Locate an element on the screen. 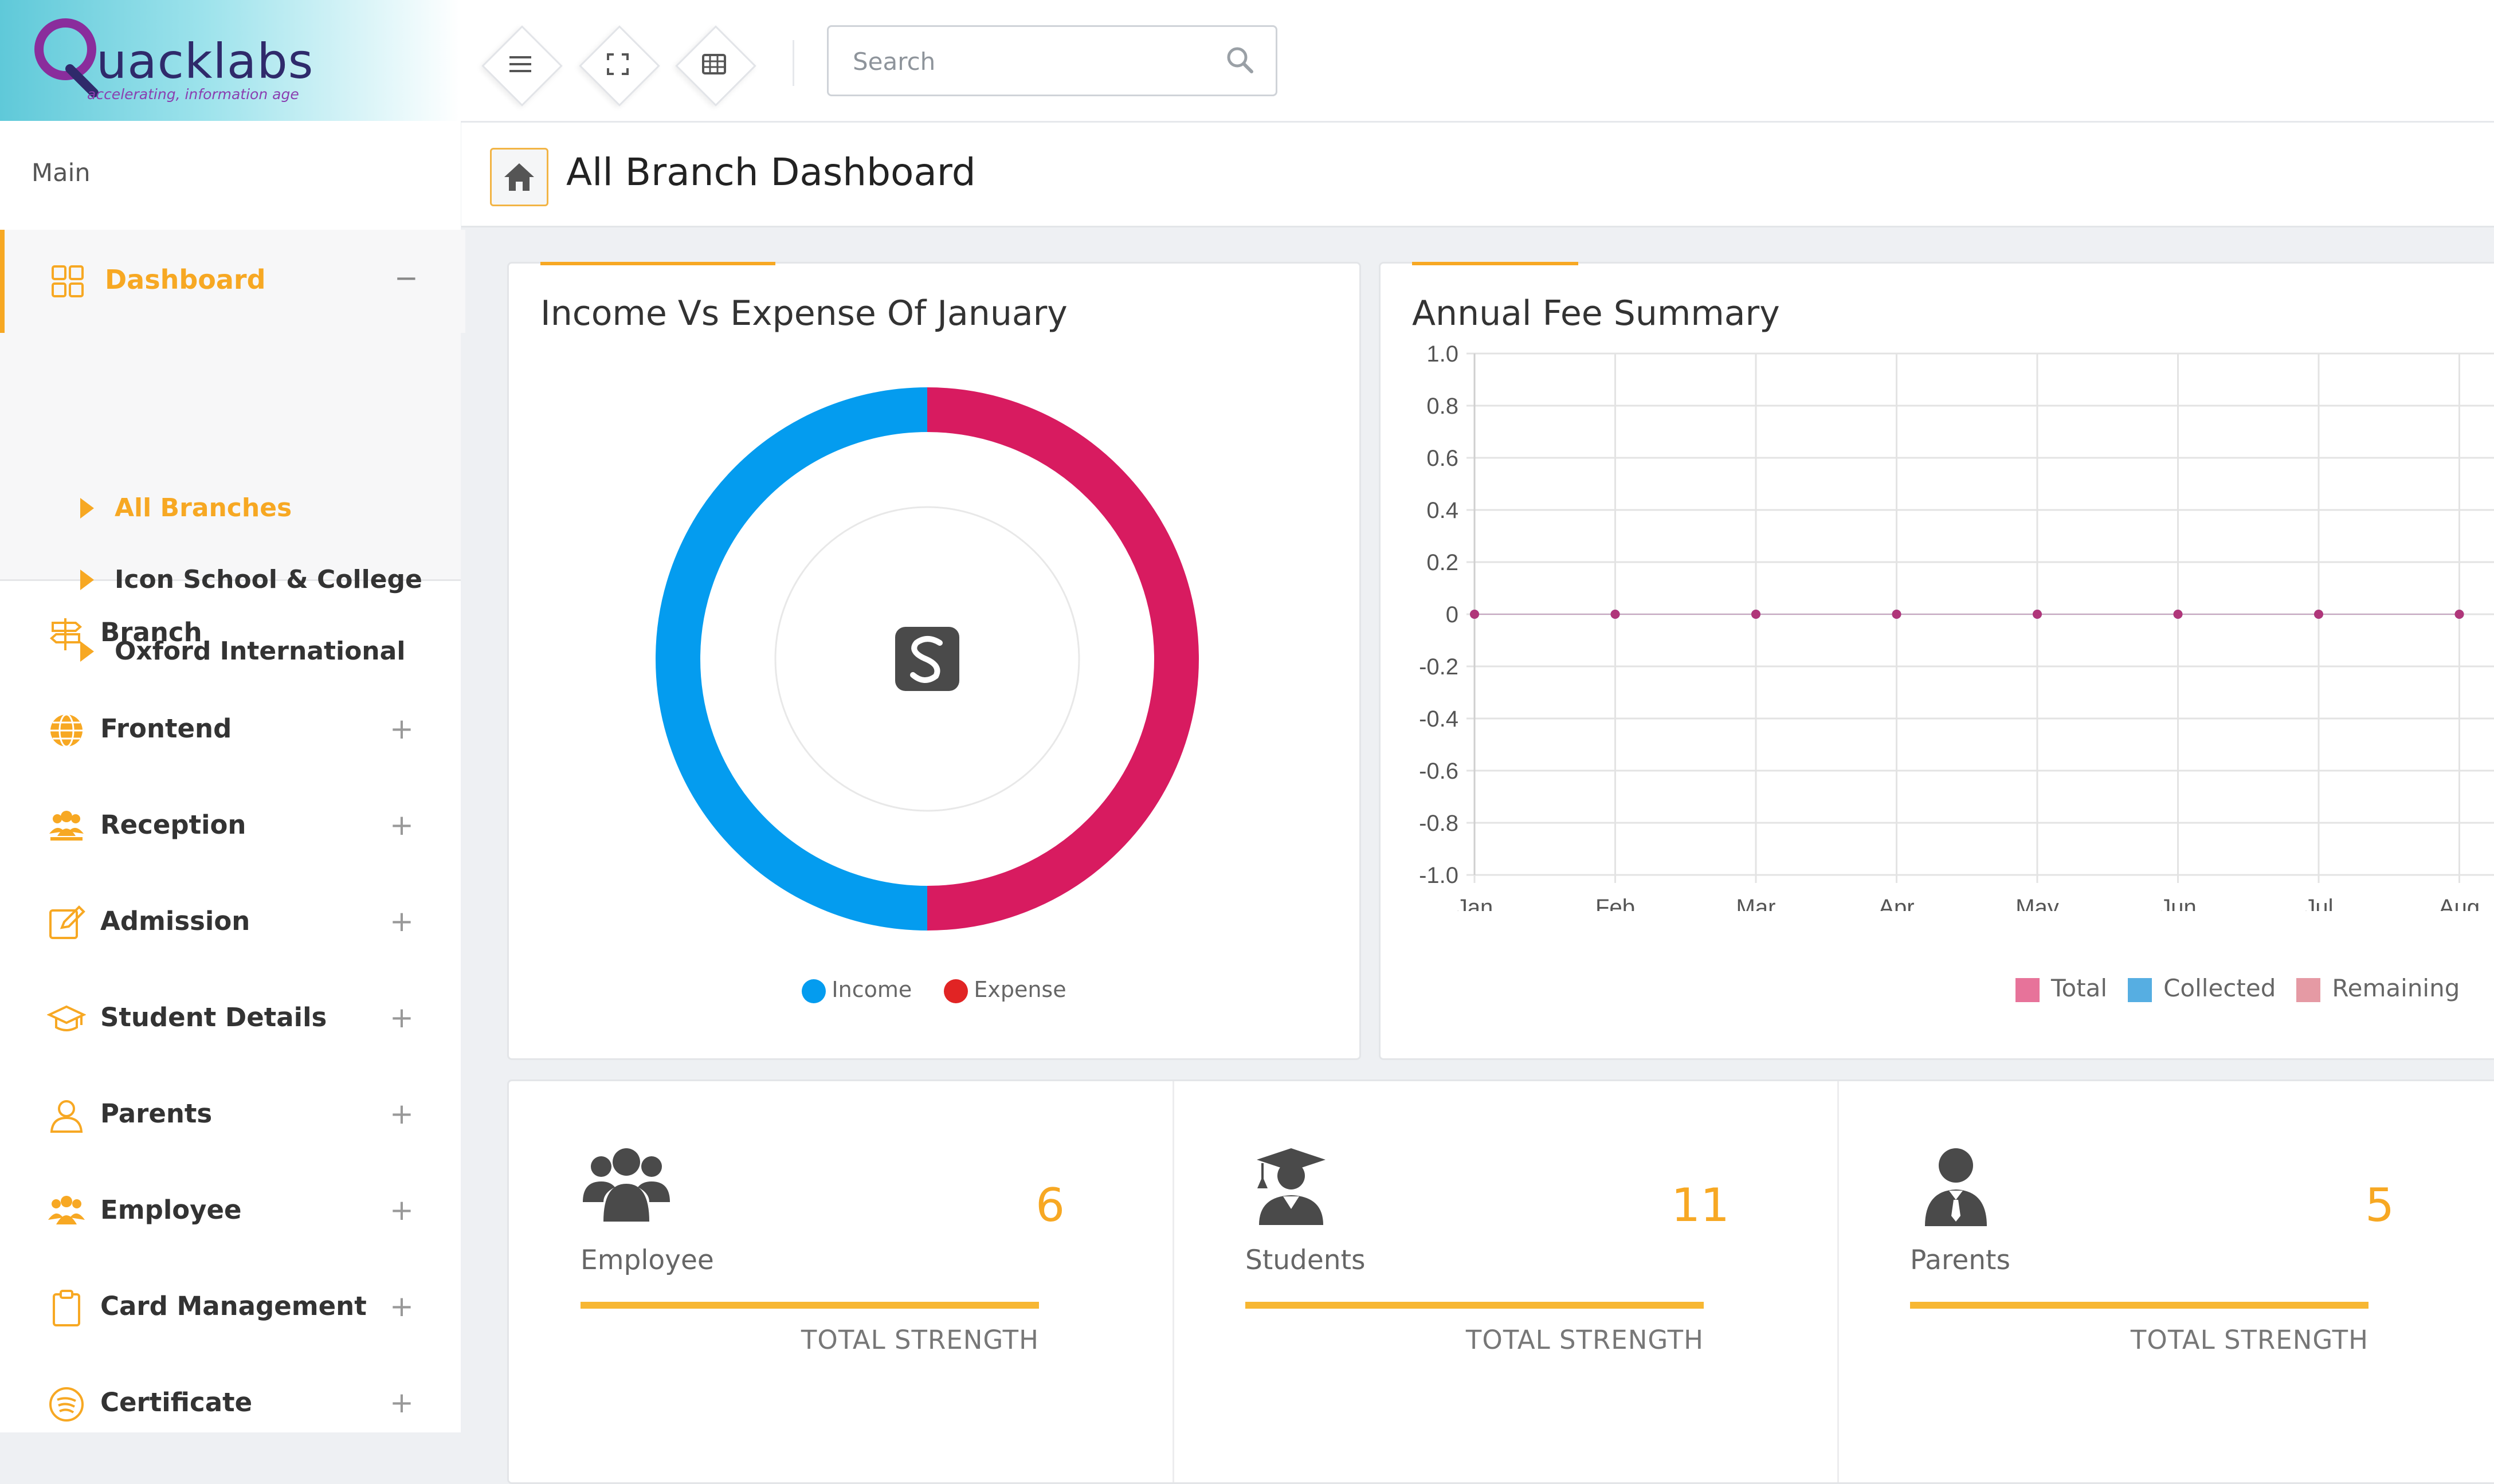  sidebar-item-card-management: Card Management + is located at coordinates (231, 1307).